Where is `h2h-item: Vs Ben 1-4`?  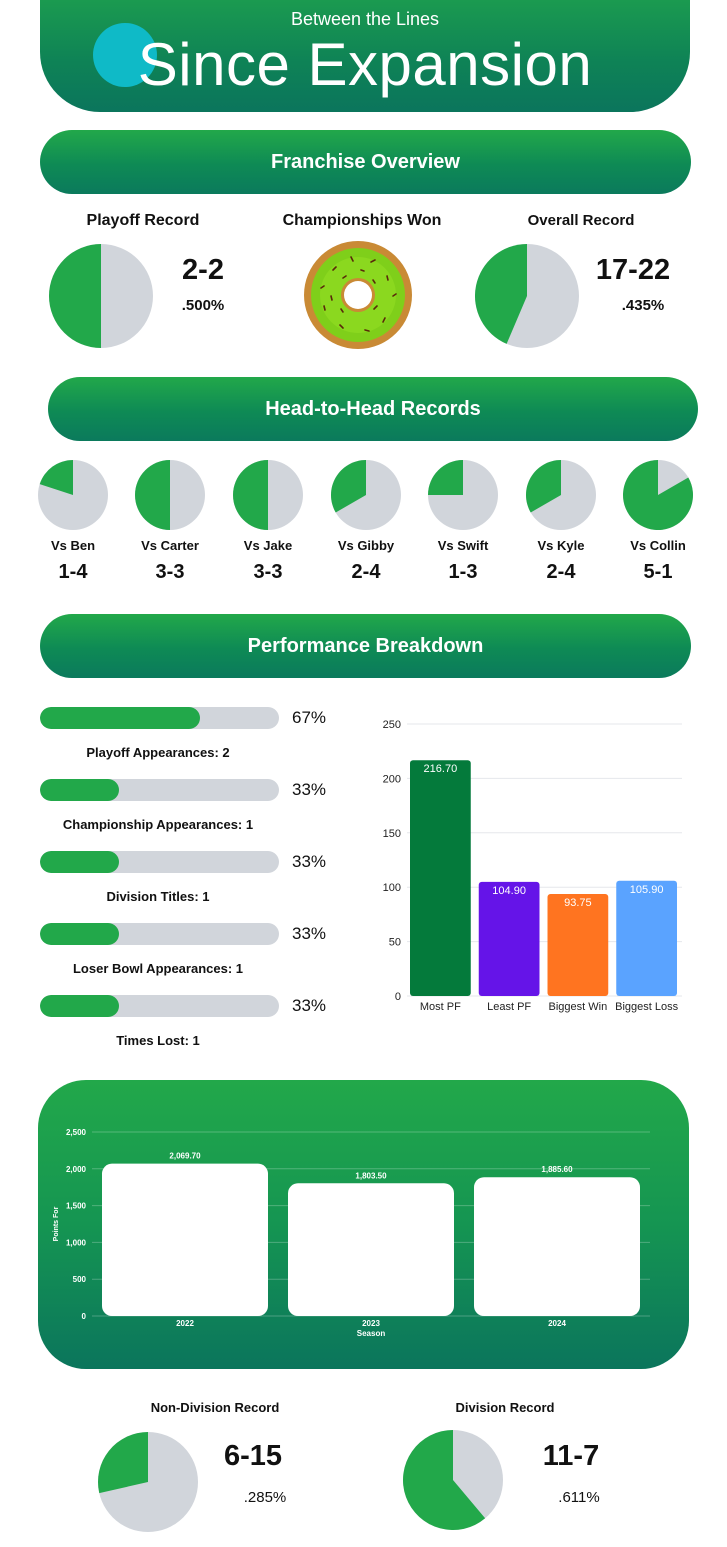 h2h-item: Vs Ben 1-4 is located at coordinates (73, 522).